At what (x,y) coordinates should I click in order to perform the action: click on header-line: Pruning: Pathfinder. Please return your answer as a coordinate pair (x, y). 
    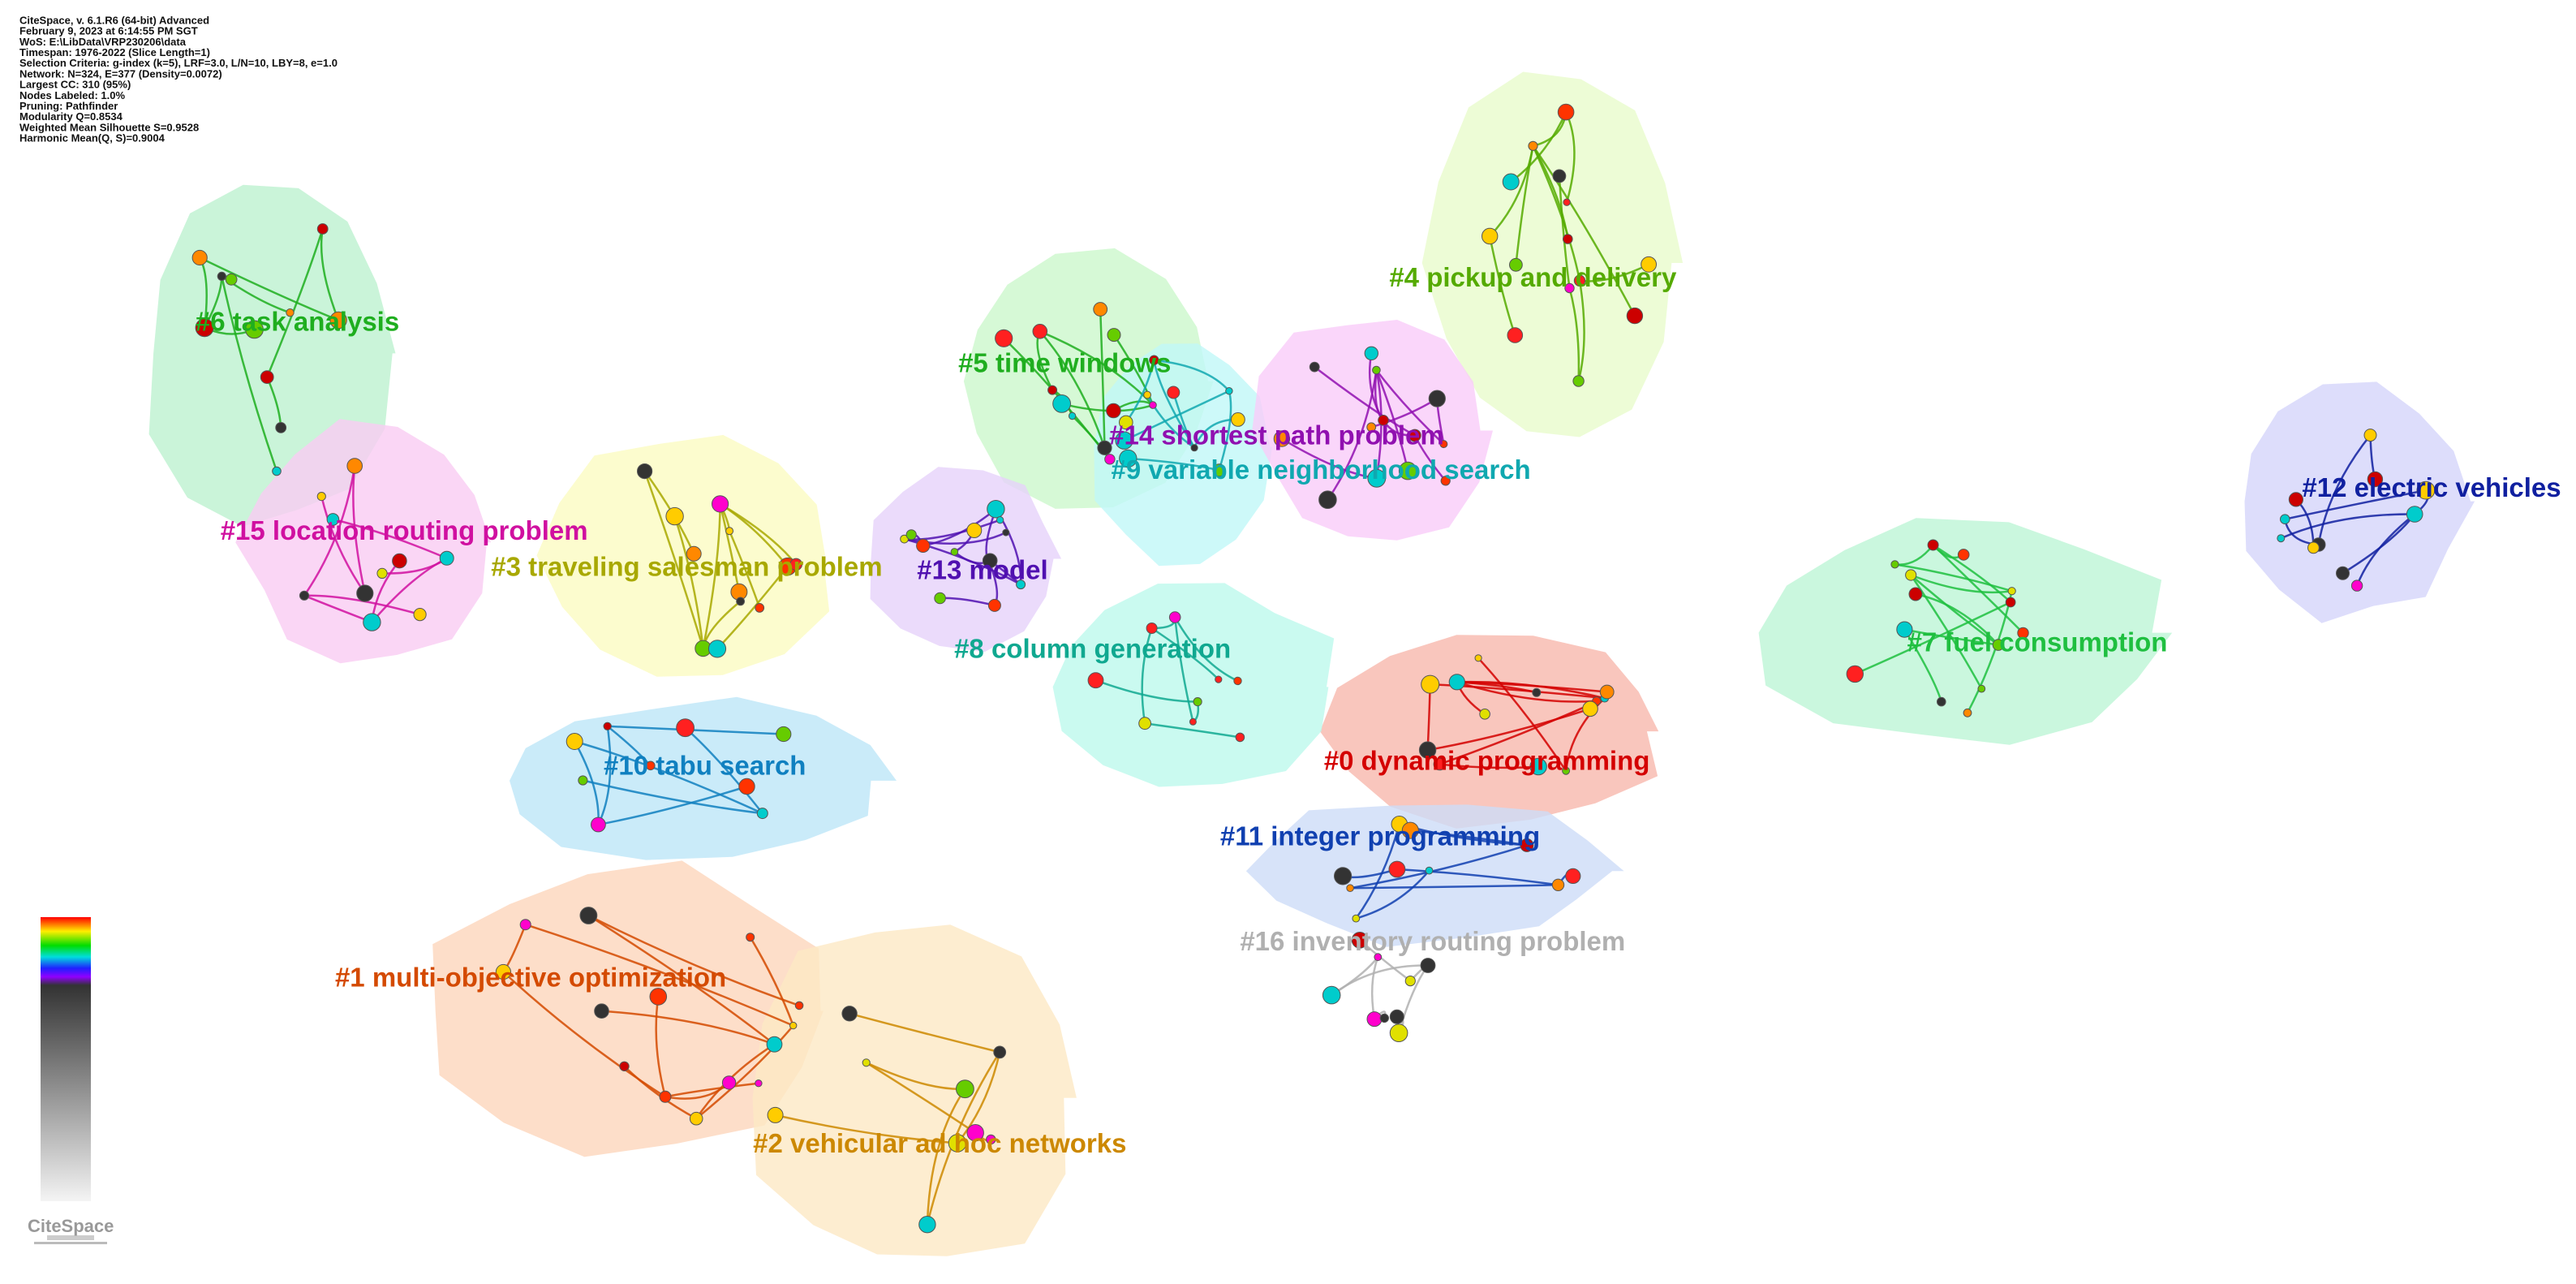
    Looking at the image, I should click on (68, 106).